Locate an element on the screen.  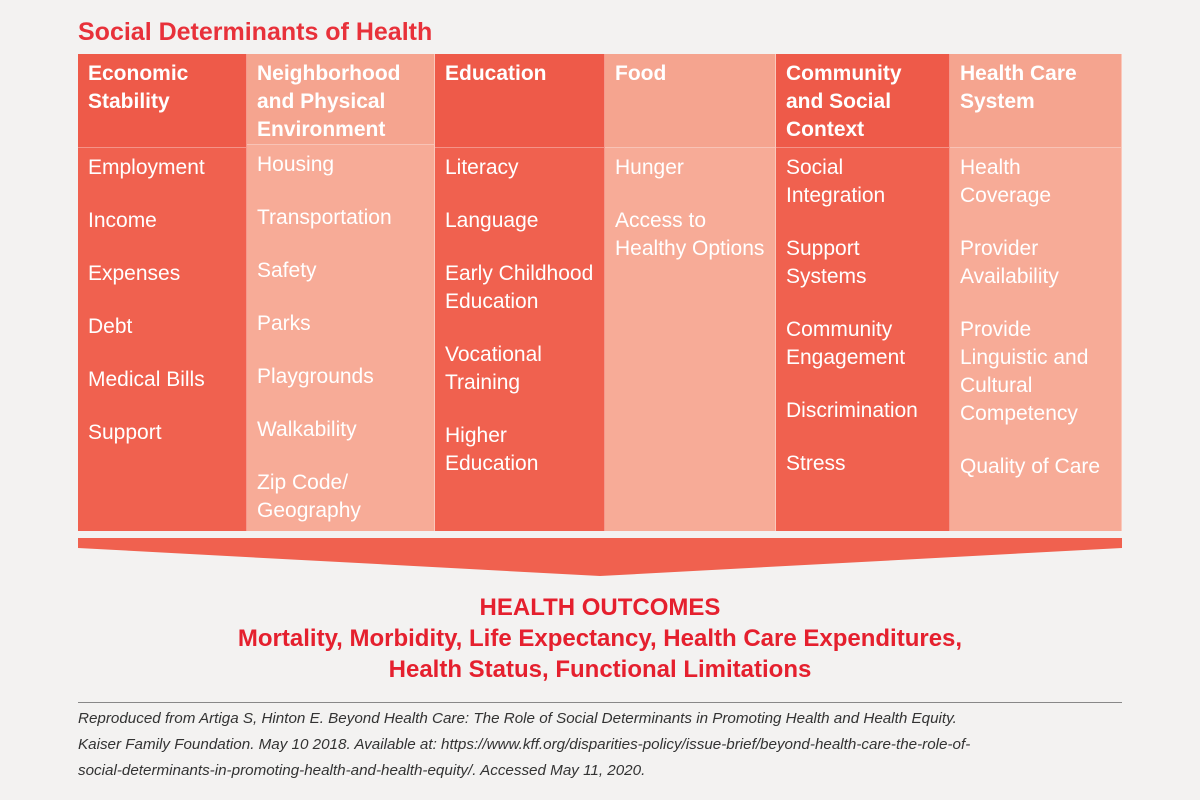
arrow is located at coordinates (600, 557).